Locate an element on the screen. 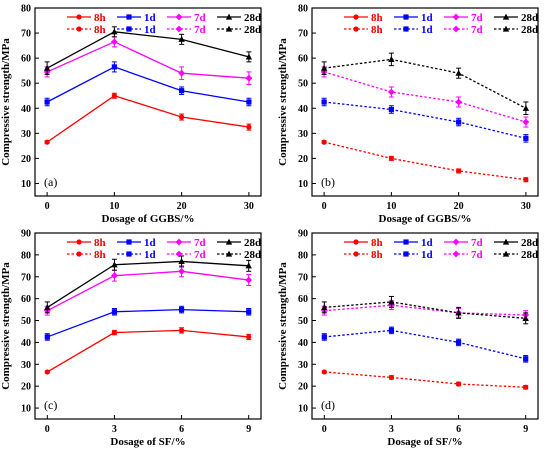 The height and width of the screenshot is (454, 550). series-line-7d is located at coordinates (148, 291).